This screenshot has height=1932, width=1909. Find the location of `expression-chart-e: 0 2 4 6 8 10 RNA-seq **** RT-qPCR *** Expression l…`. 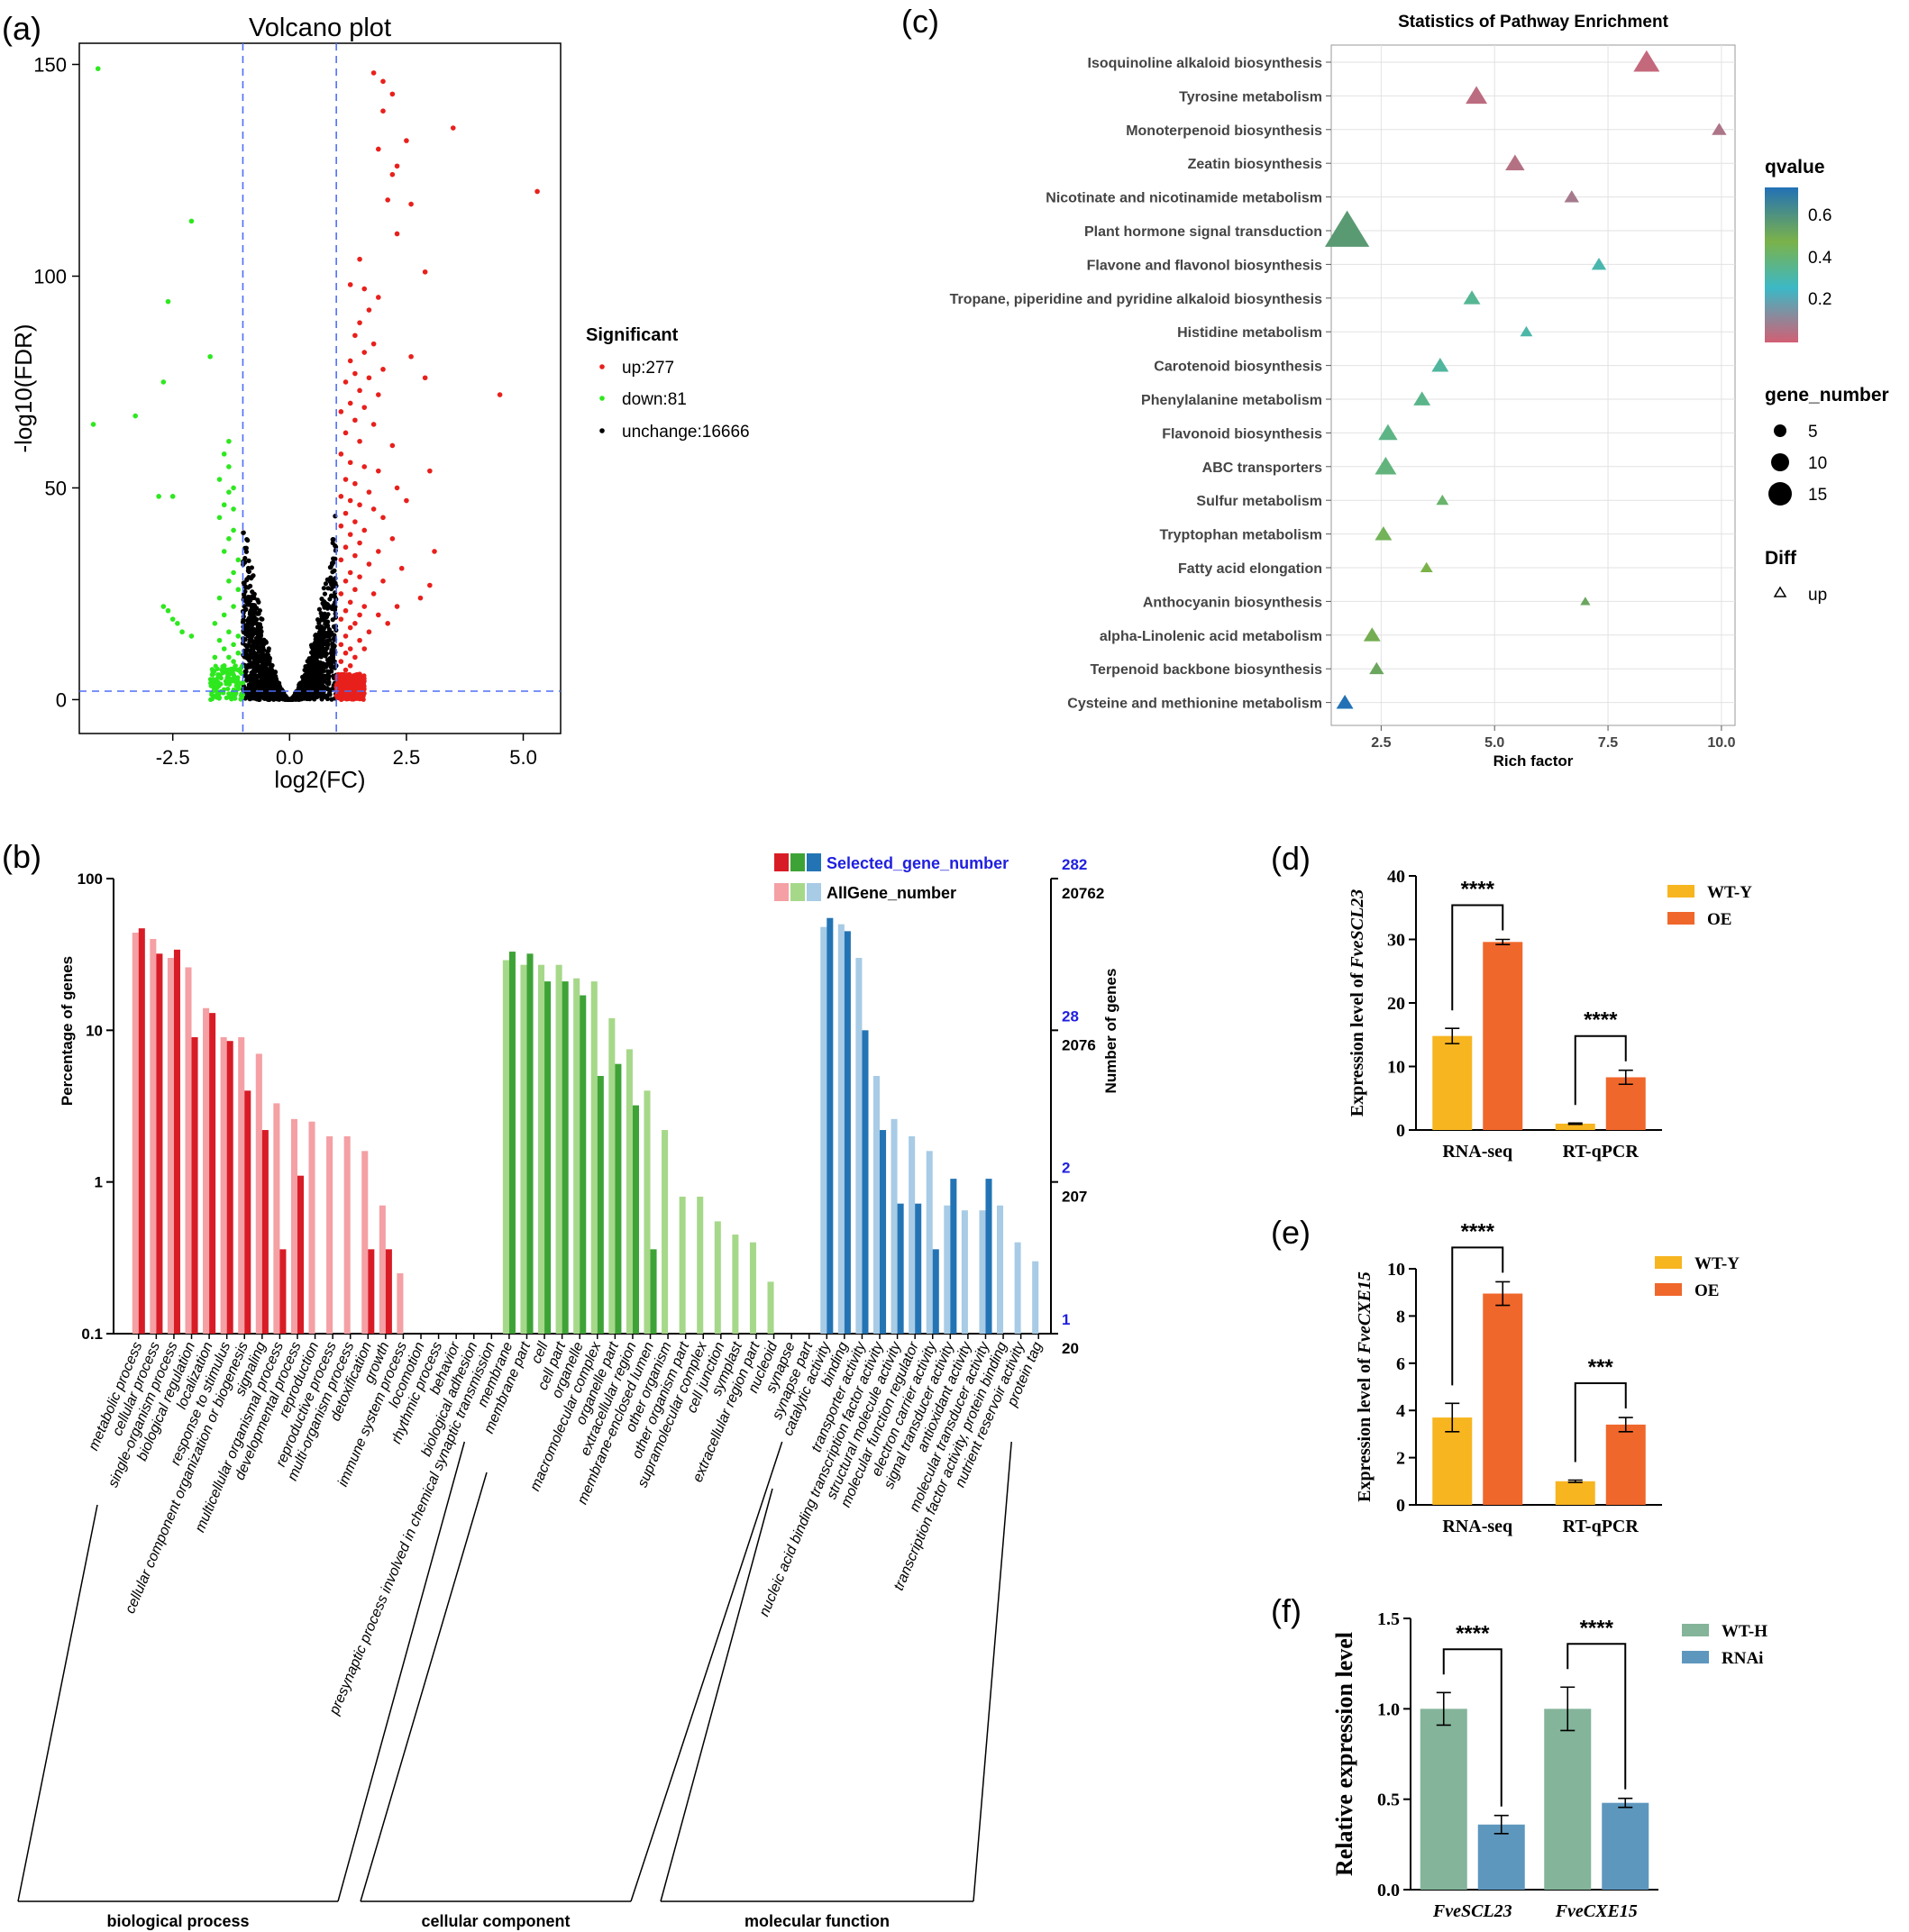

expression-chart-e: 0 2 4 6 8 10 RNA-seq **** RT-qPCR *** Expression l… is located at coordinates (1547, 1377).